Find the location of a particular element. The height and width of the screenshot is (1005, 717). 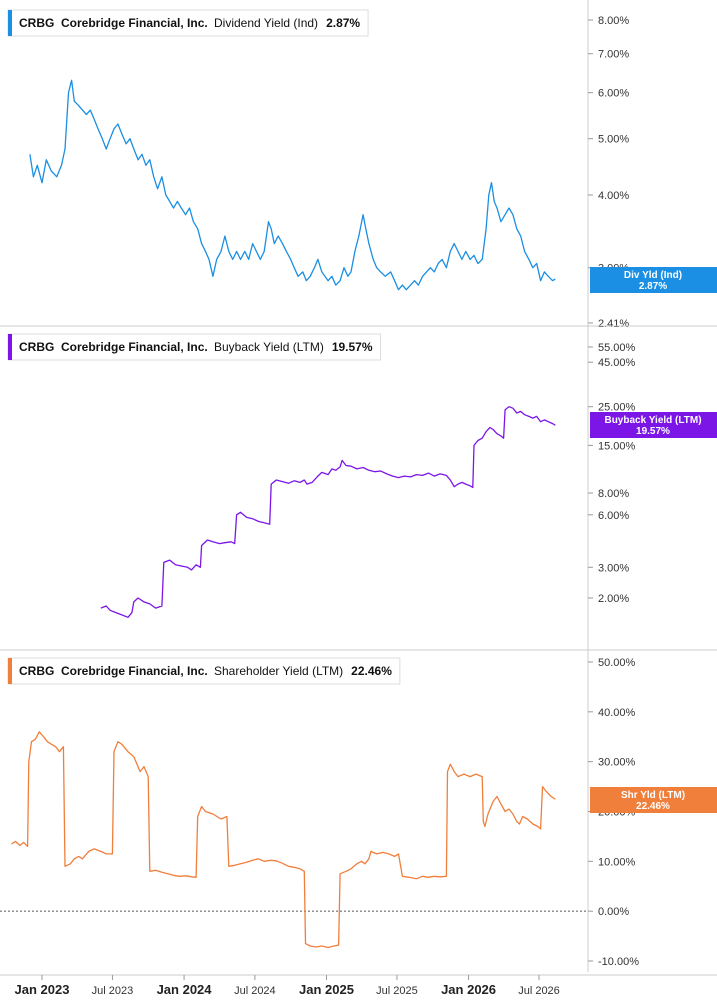

value-badge-value: 19.57% is located at coordinates (653, 431).